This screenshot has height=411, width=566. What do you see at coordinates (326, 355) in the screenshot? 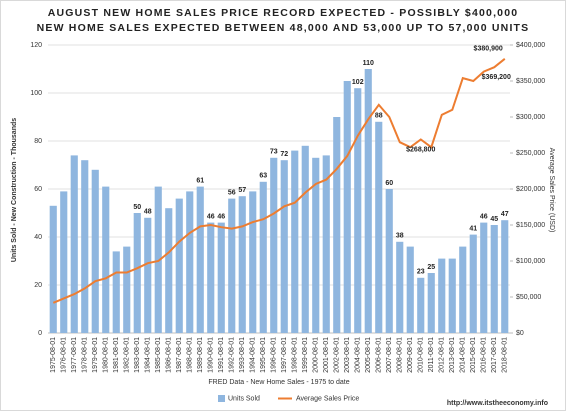
I see `x-tick-label: 2001-08-01` at bounding box center [326, 355].